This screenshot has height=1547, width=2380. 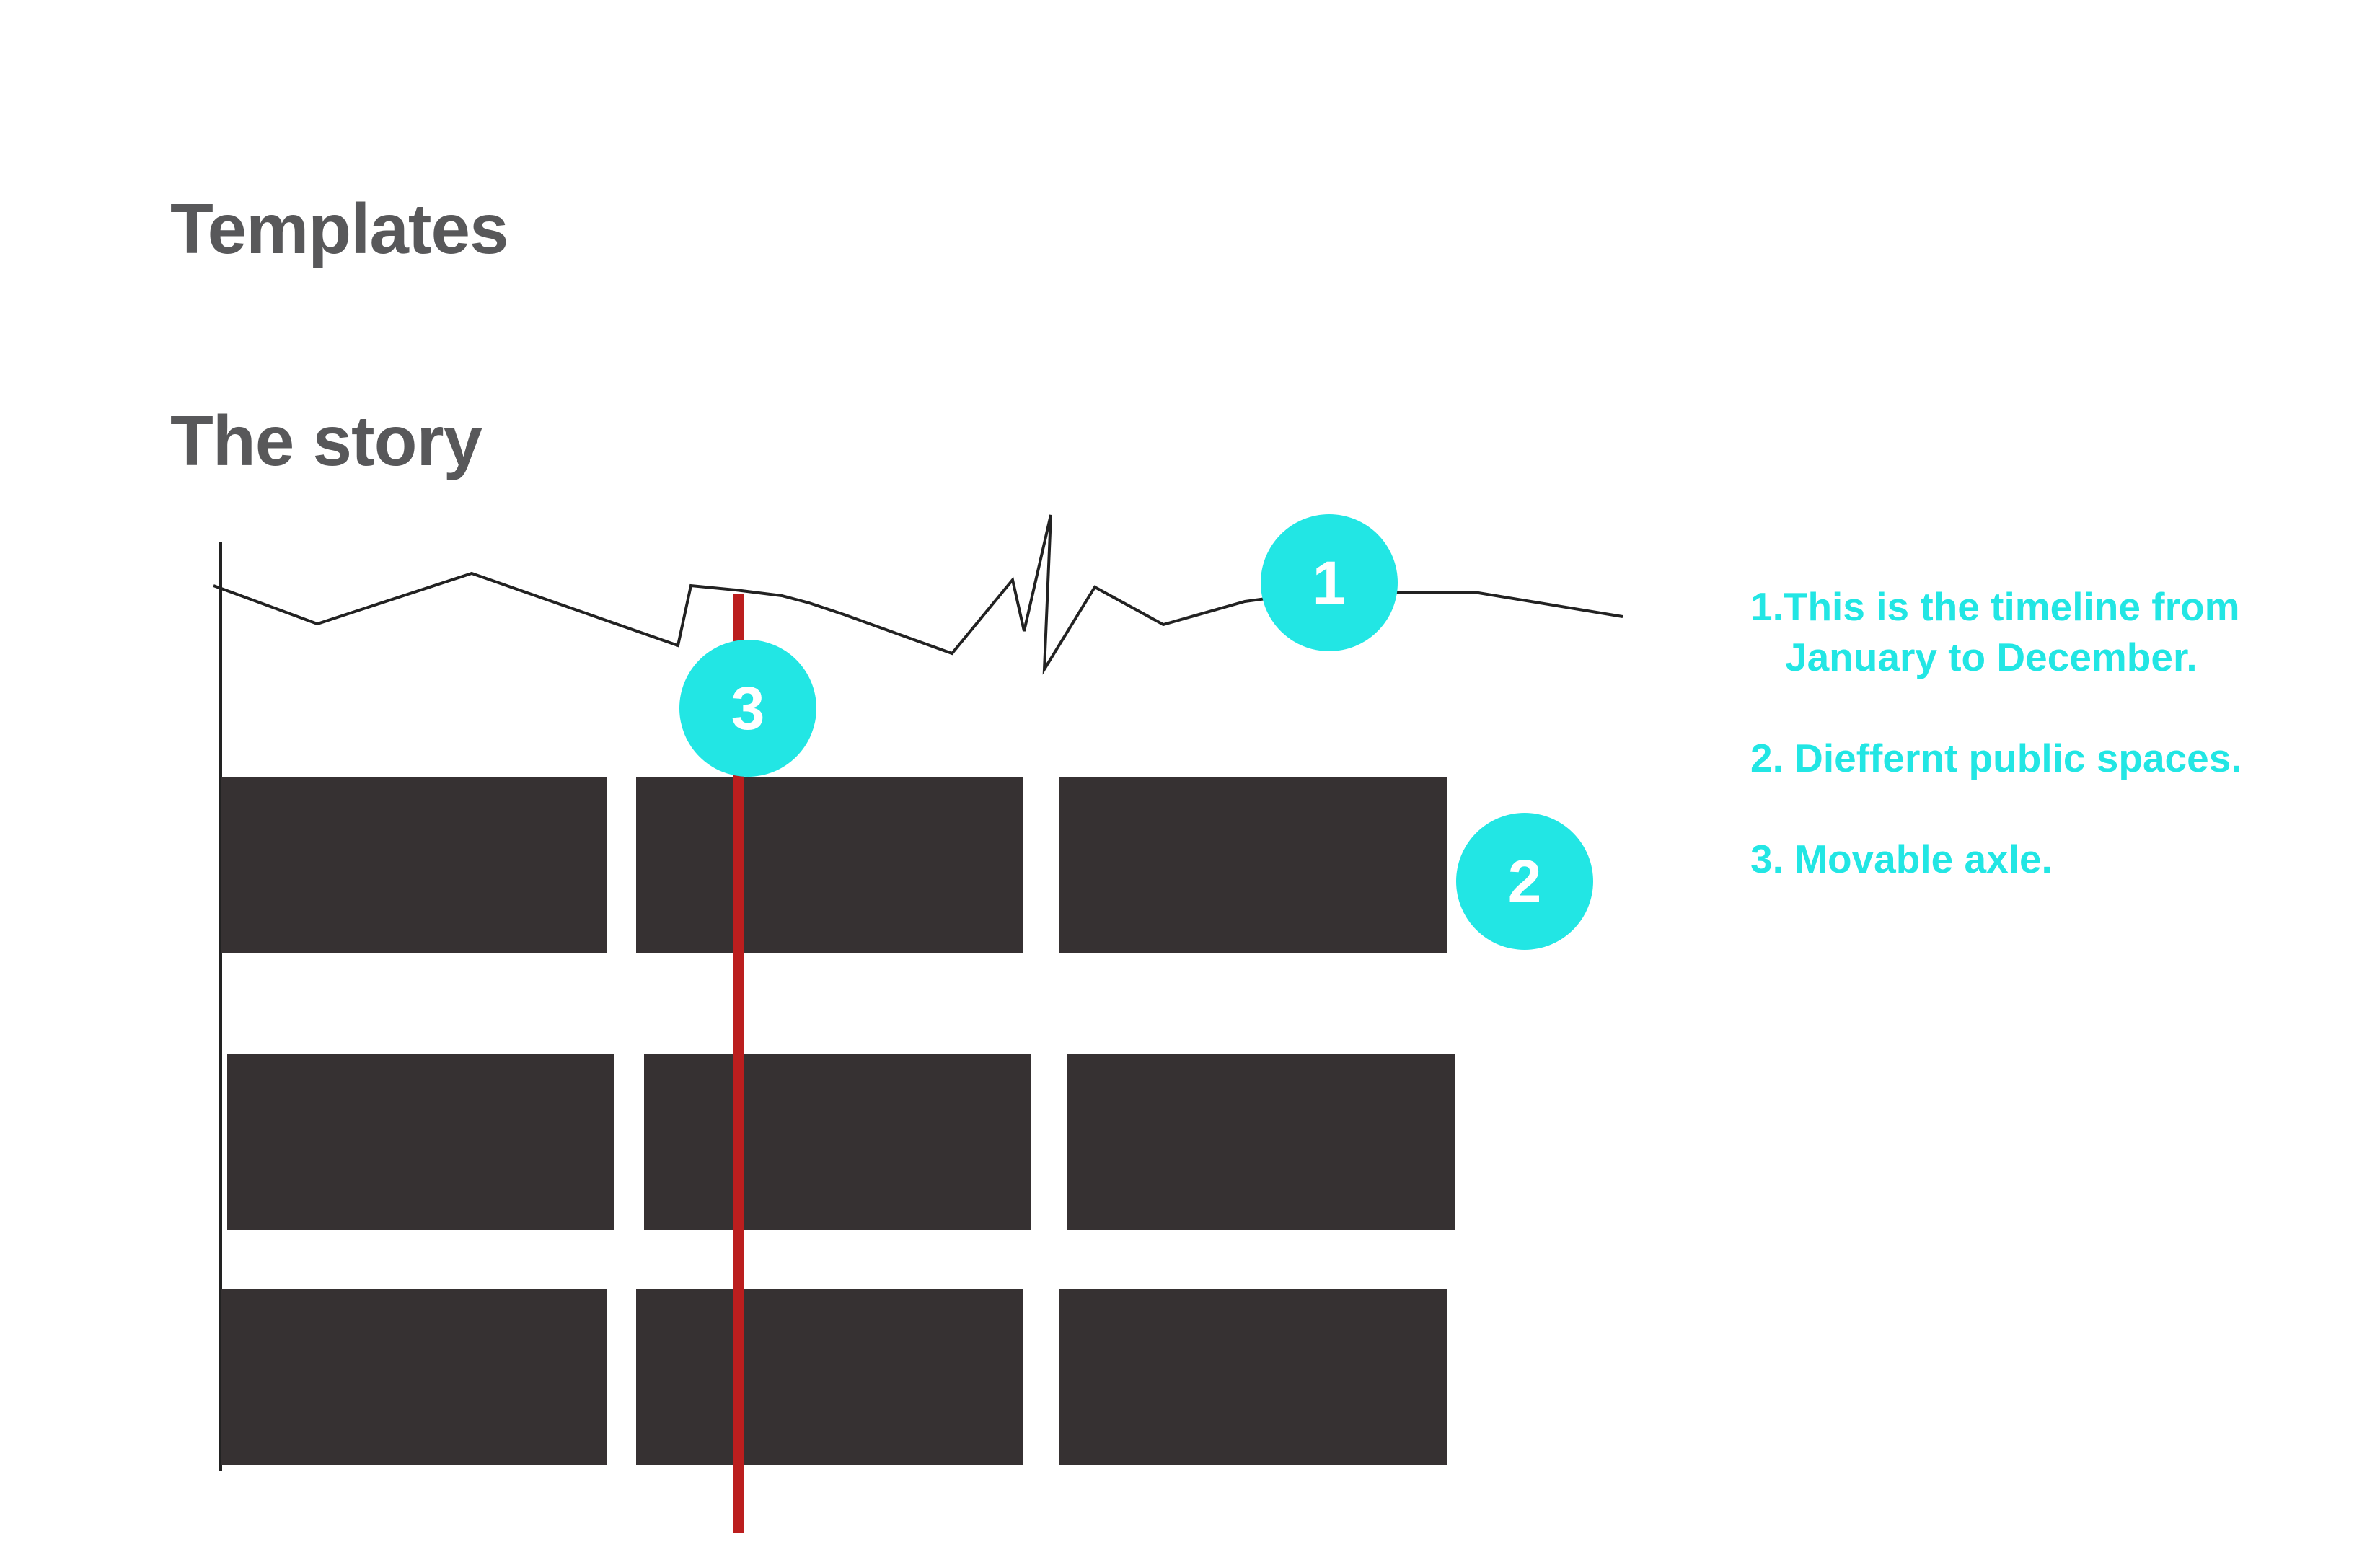 I want to click on legend-item-timeline-line2: January to December., so click(x=1991, y=657).